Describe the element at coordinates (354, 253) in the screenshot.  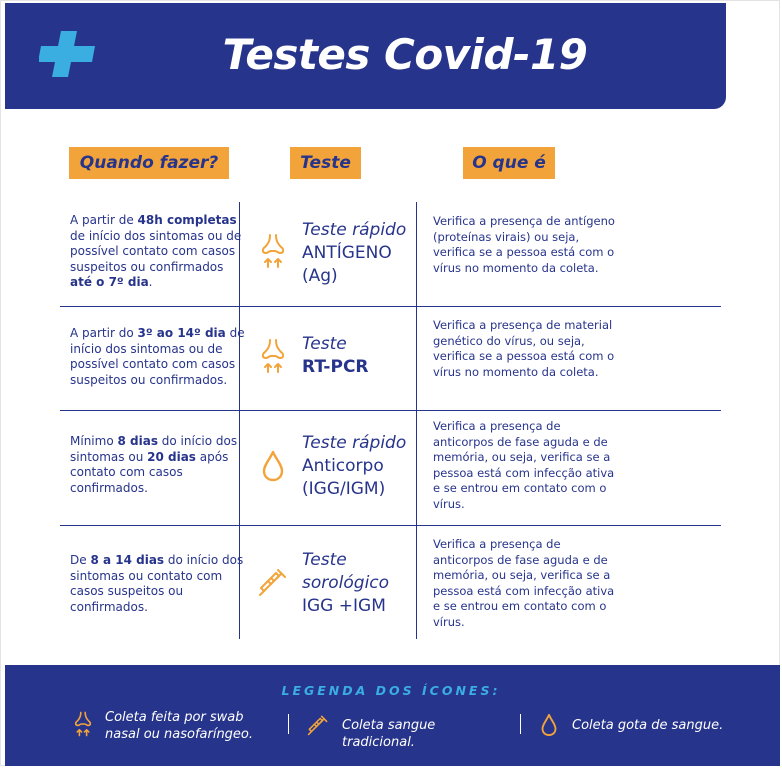
I see `test-name: Teste rápido ANTÍGENO (Ag)` at that location.